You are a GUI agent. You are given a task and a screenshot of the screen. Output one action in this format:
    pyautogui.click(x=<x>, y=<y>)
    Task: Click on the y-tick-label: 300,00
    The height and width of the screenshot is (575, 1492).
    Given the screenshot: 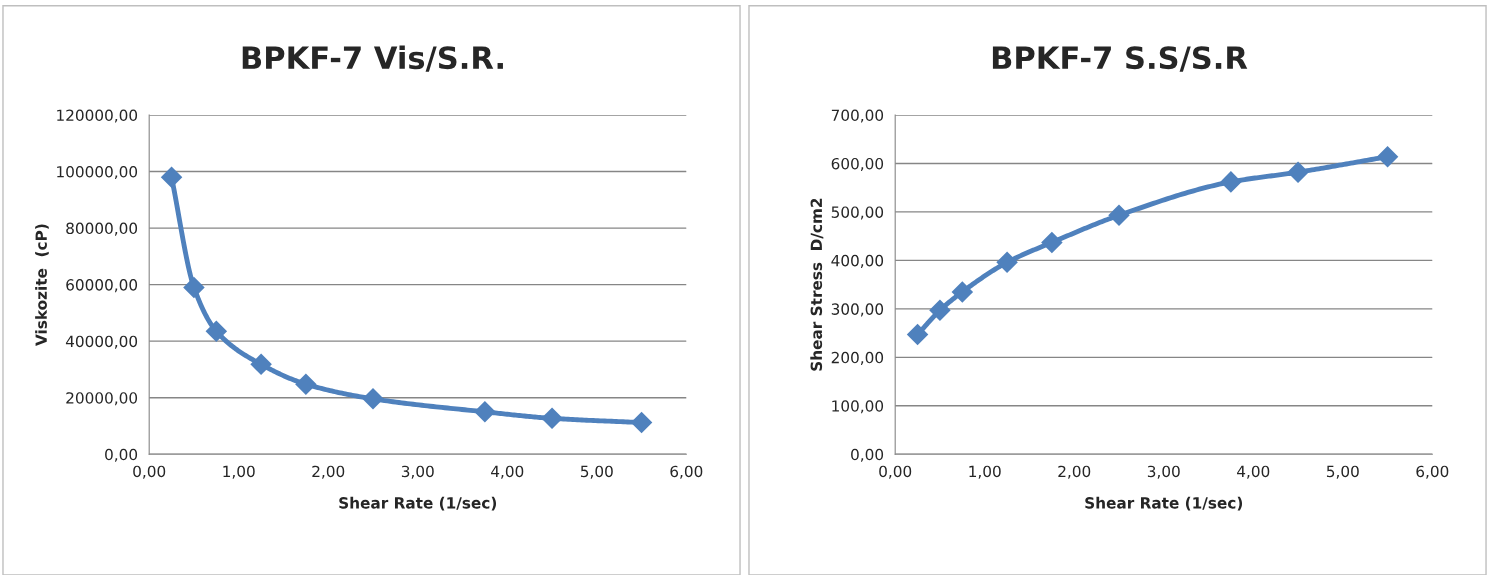 What is the action you would take?
    pyautogui.click(x=857, y=310)
    